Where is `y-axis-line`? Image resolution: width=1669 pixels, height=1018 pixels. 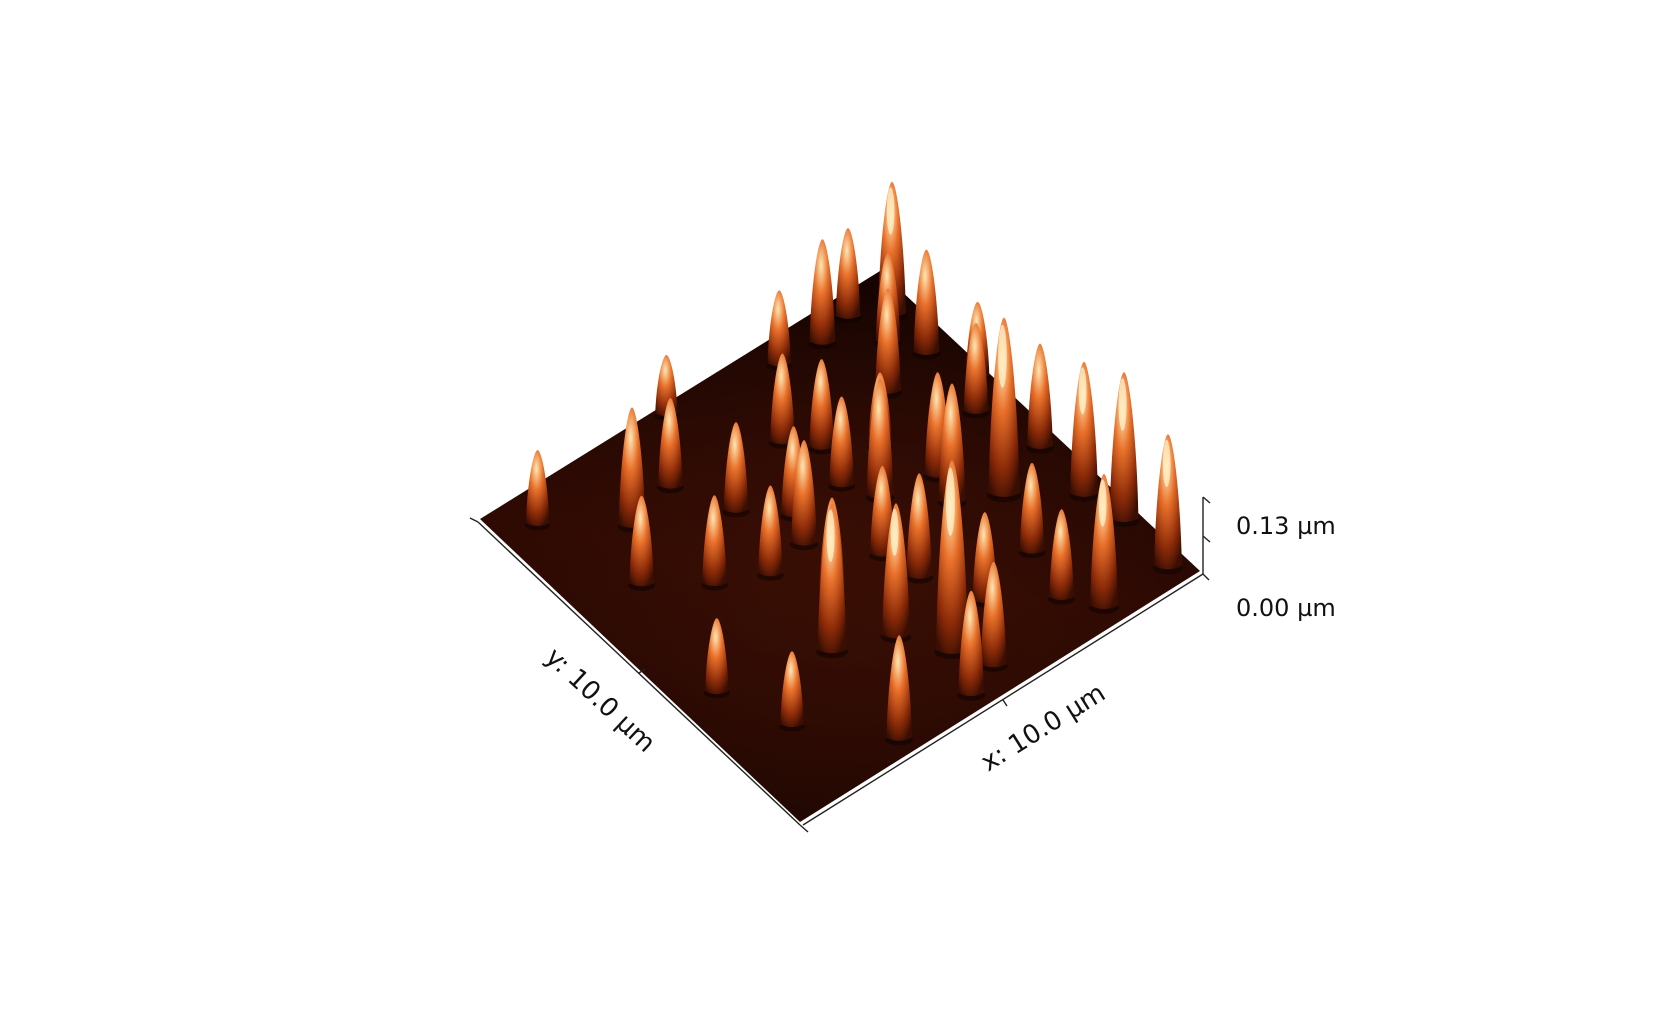 y-axis-line is located at coordinates (639, 673).